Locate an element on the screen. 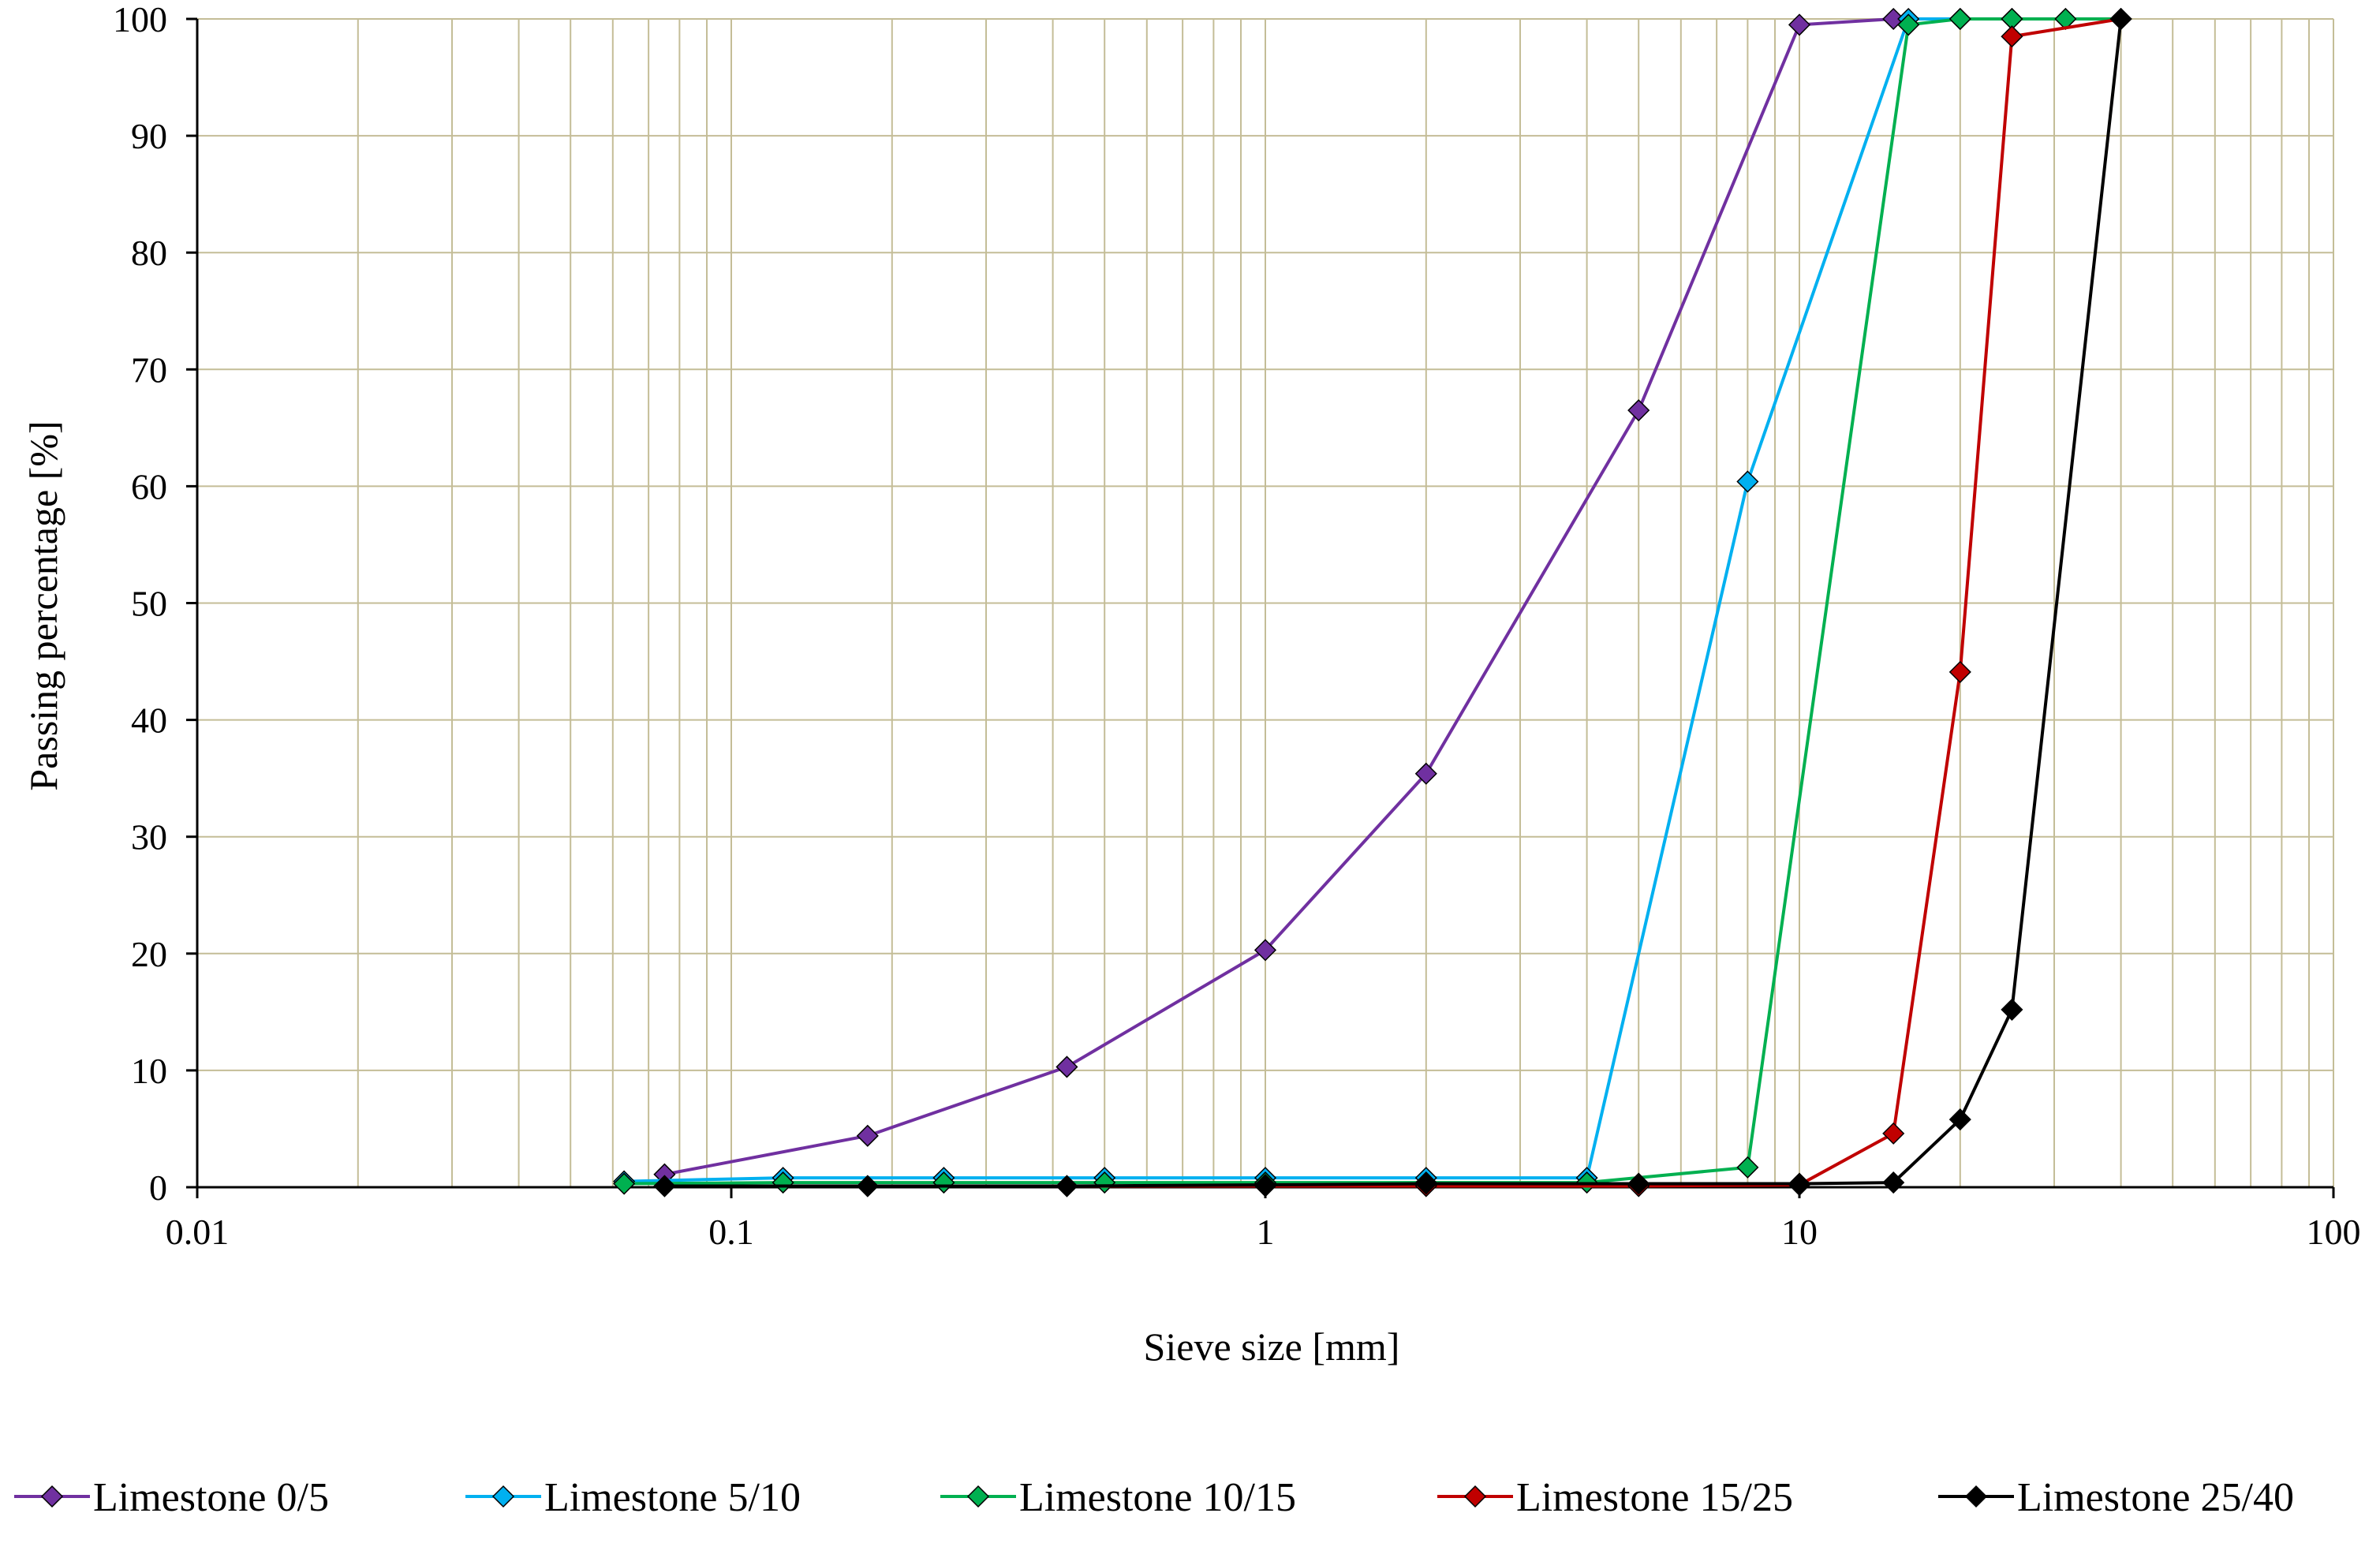 This screenshot has width=2380, height=1543. legend-item: Limestone 15/25 is located at coordinates (1615, 1497).